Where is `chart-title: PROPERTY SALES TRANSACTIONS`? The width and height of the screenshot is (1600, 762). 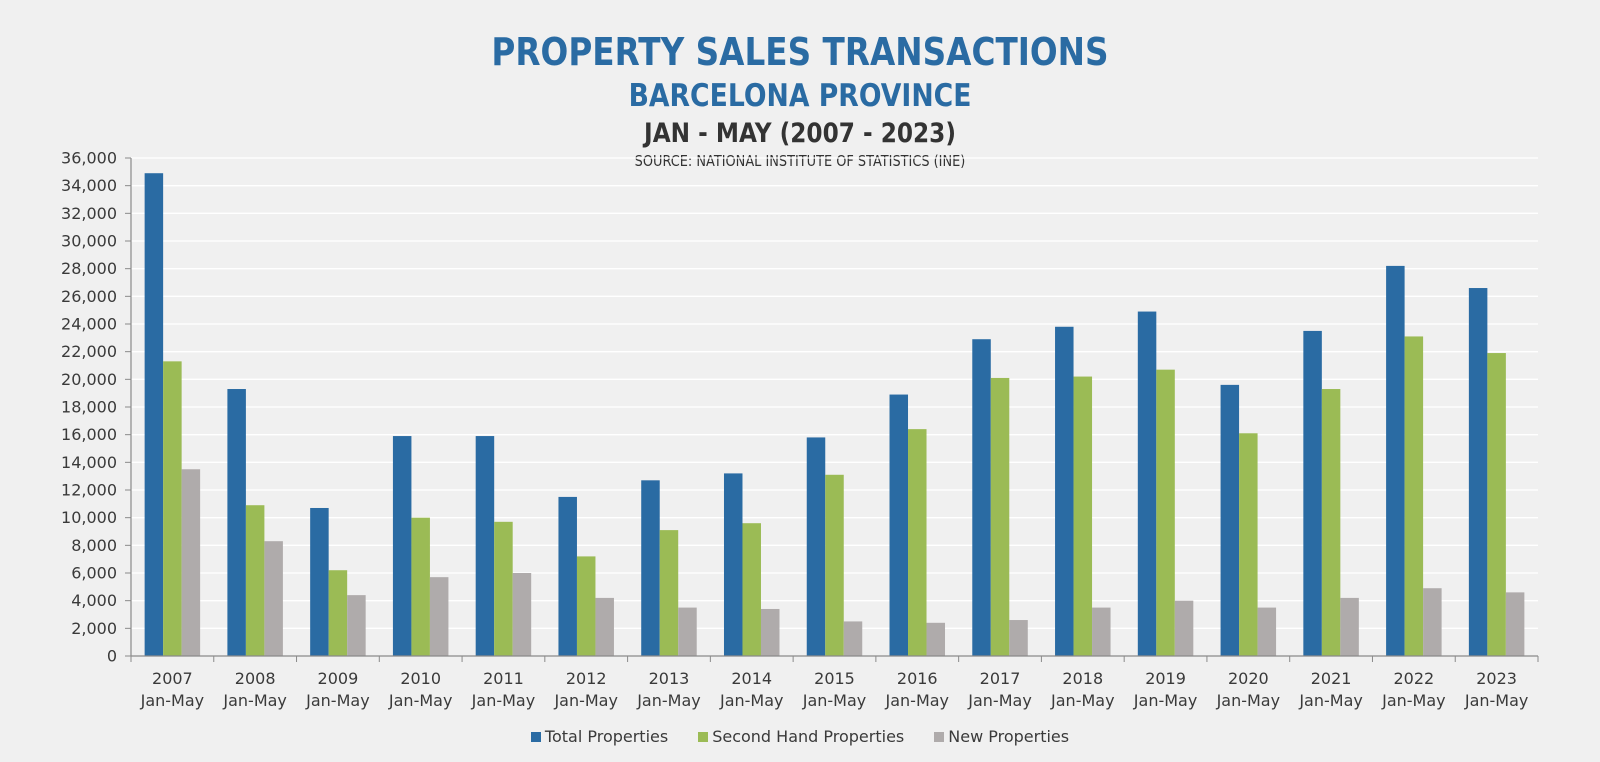 chart-title: PROPERTY SALES TRANSACTIONS is located at coordinates (800, 52).